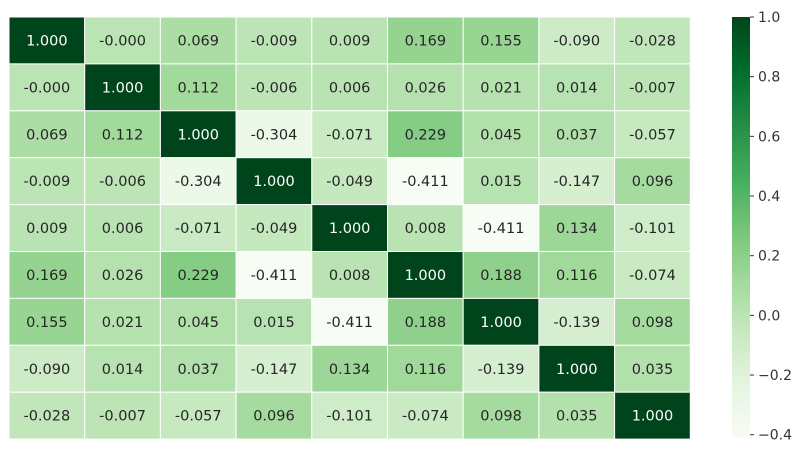 The image size is (803, 455). I want to click on cell-label-r0-c8: -0.028, so click(652, 41).